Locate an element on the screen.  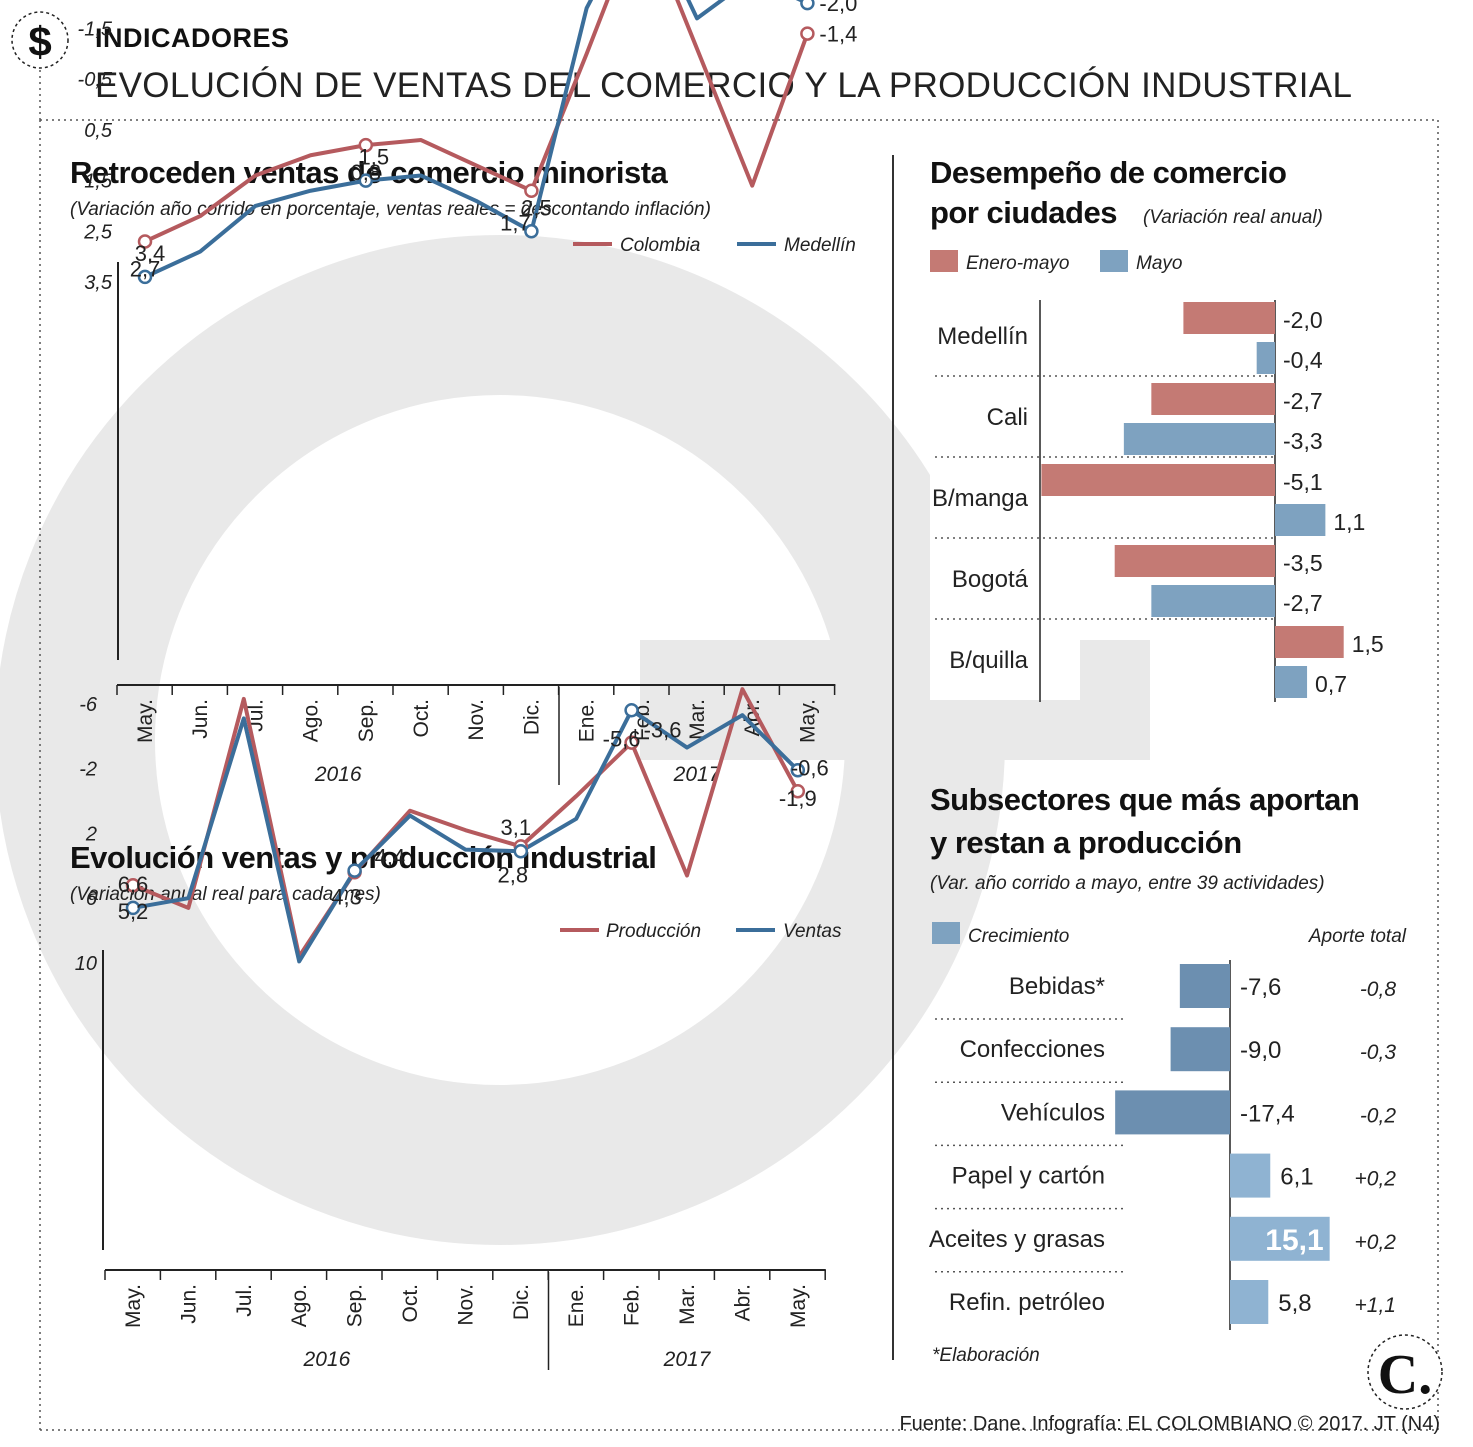
subsectors-title-line2: y restan a producción is located at coordinates (1086, 842).